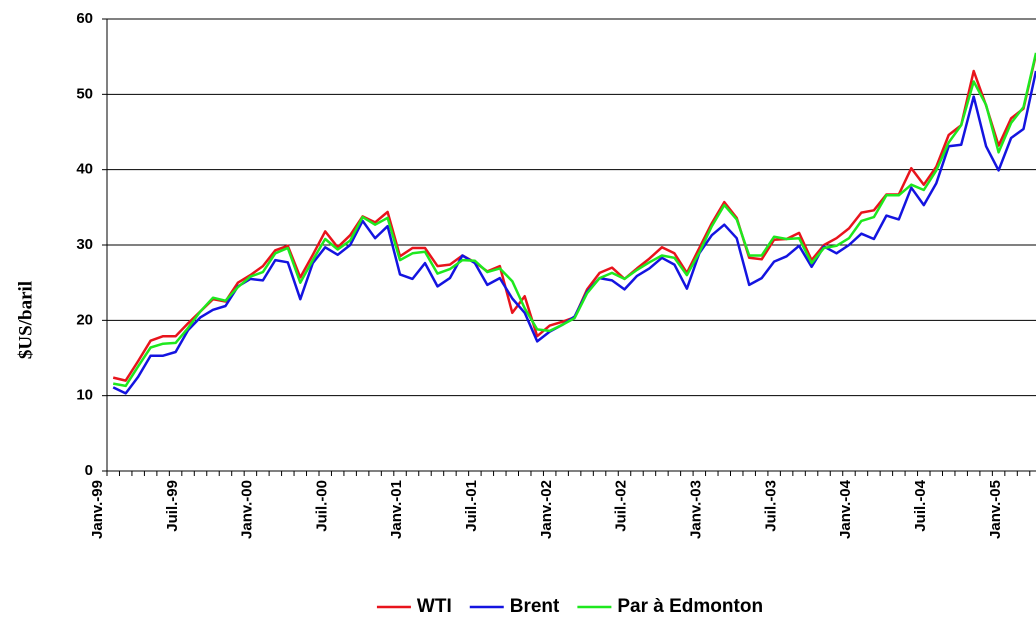 This screenshot has height=622, width=1036. What do you see at coordinates (995, 509) in the screenshot?
I see `x-tick-label: Janv.-05` at bounding box center [995, 509].